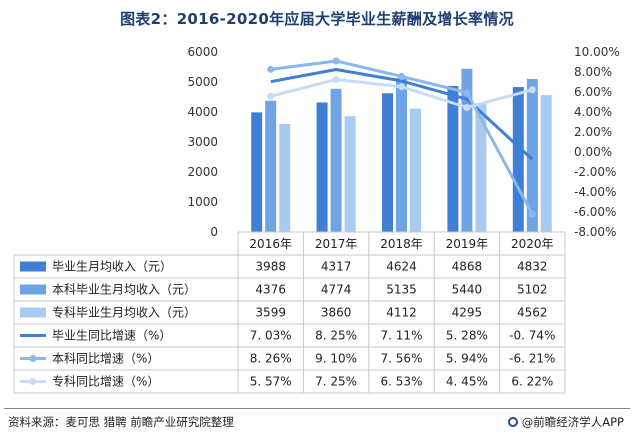  I want to click on legend-label: 专科同比增速（%）, so click(105, 381).